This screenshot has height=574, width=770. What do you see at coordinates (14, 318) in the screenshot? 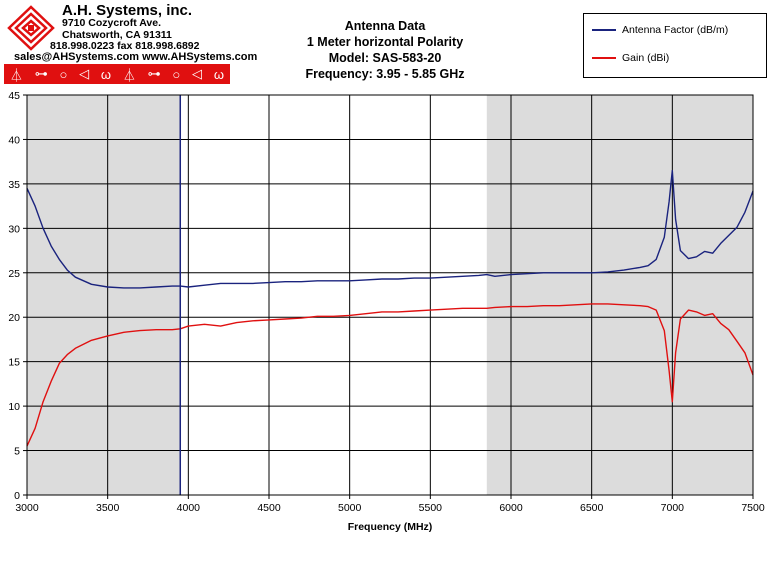
I see `y-tick-label: 20` at bounding box center [14, 318].